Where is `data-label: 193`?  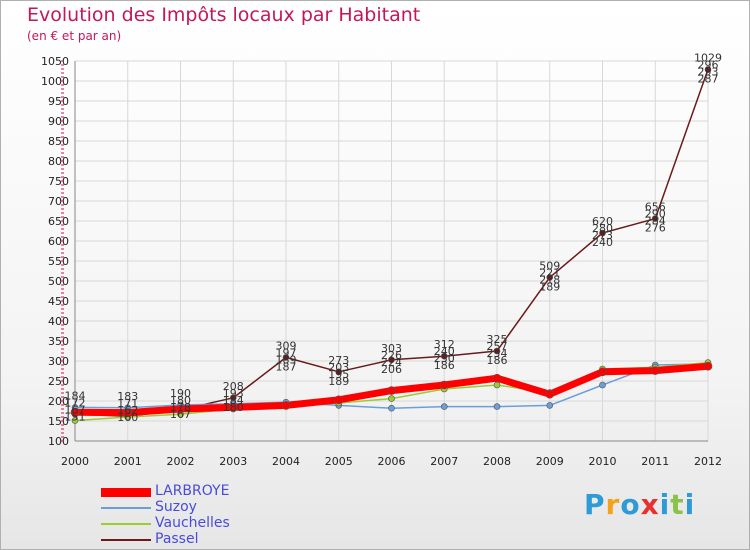
data-label: 193 is located at coordinates (233, 393).